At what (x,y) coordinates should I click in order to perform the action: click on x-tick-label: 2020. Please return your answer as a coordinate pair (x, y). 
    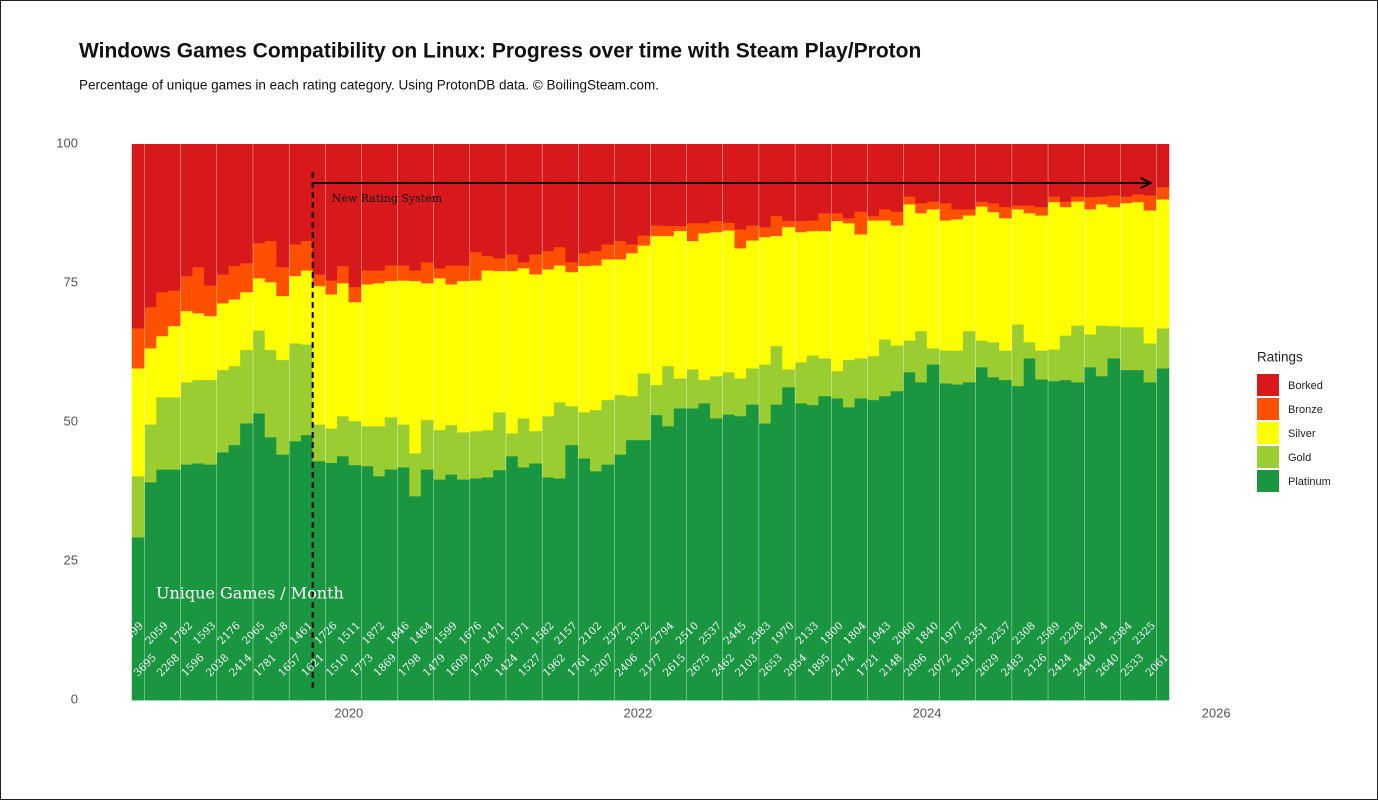
    Looking at the image, I should click on (348, 712).